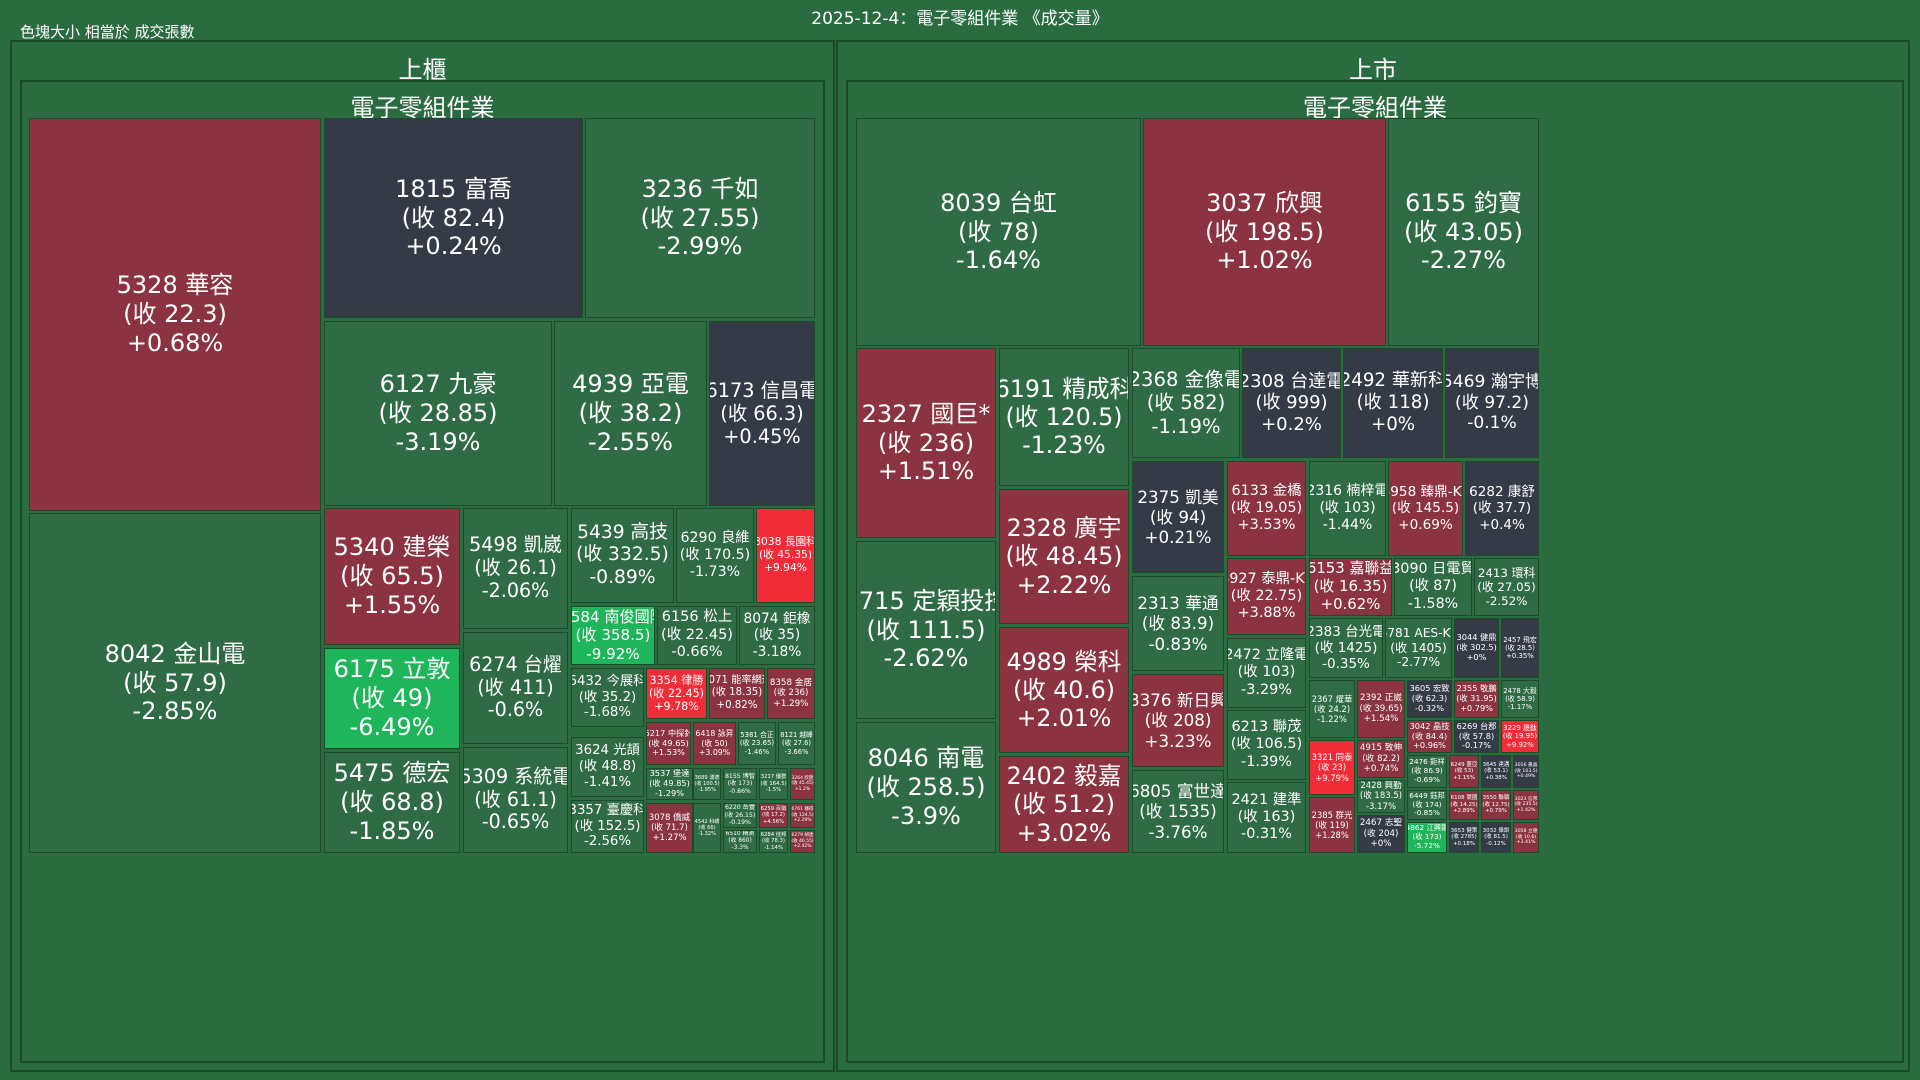  Describe the element at coordinates (676, 693) in the screenshot. I see `stock-tile-otc: 3354 律勝 (收 22.45) +9.78%` at that location.